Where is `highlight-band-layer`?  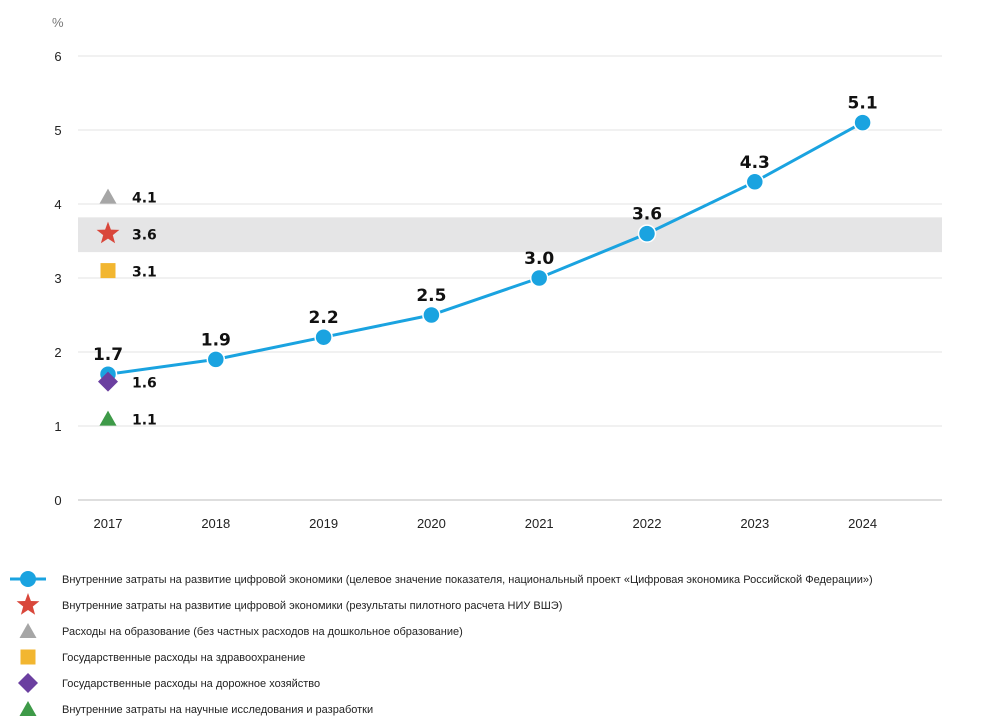
highlight-band-layer is located at coordinates (510, 235).